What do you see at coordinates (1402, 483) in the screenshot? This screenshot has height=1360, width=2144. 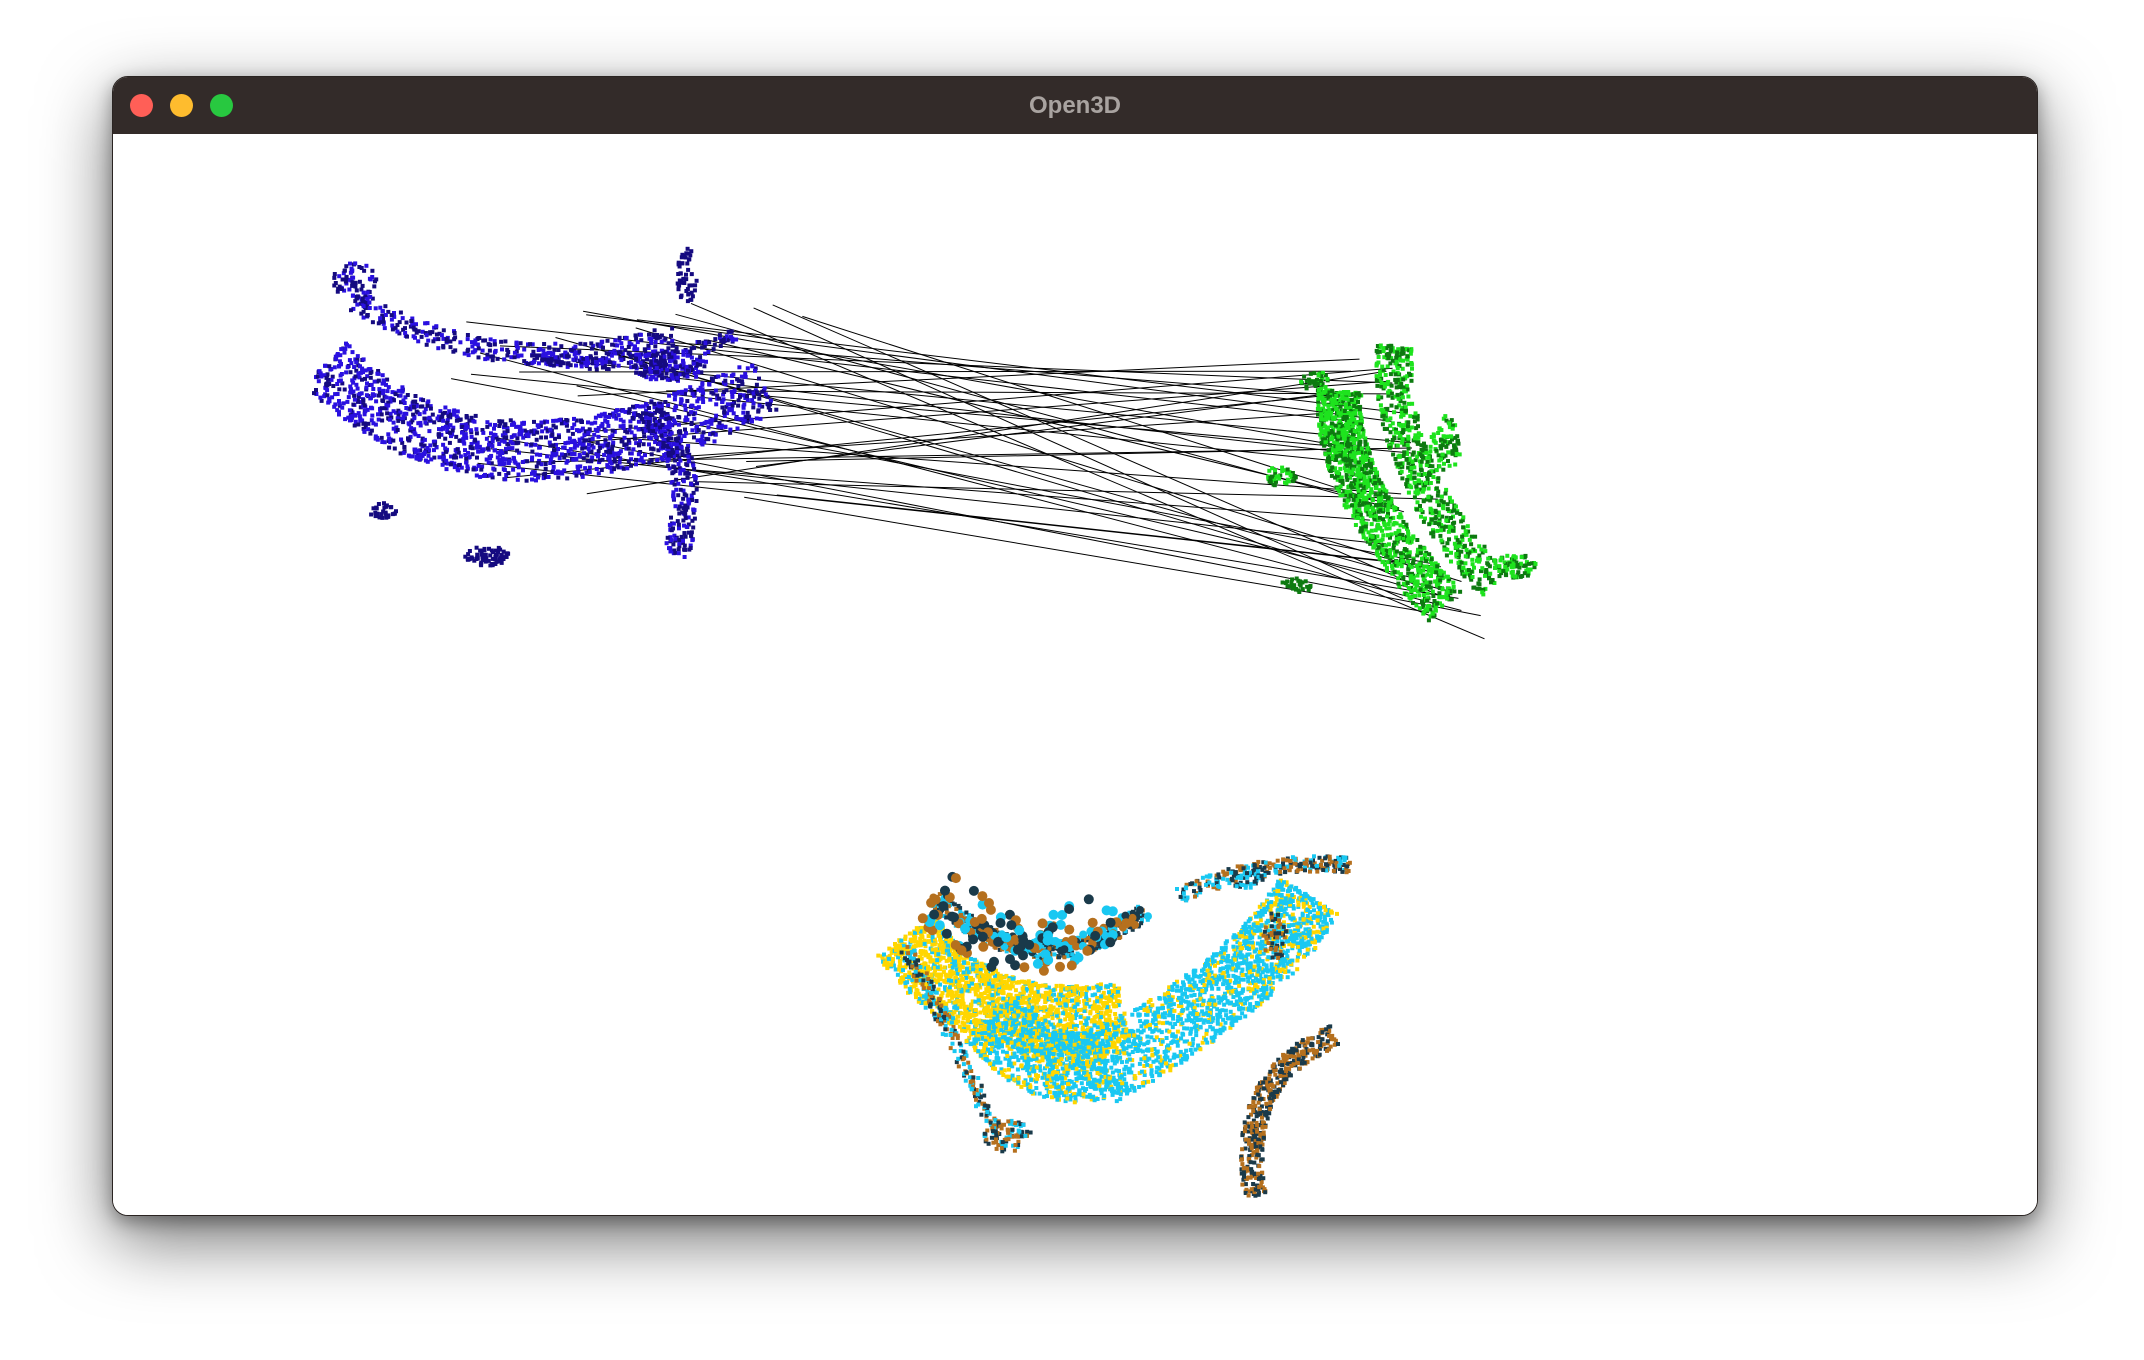 I see `target-point-cloud` at bounding box center [1402, 483].